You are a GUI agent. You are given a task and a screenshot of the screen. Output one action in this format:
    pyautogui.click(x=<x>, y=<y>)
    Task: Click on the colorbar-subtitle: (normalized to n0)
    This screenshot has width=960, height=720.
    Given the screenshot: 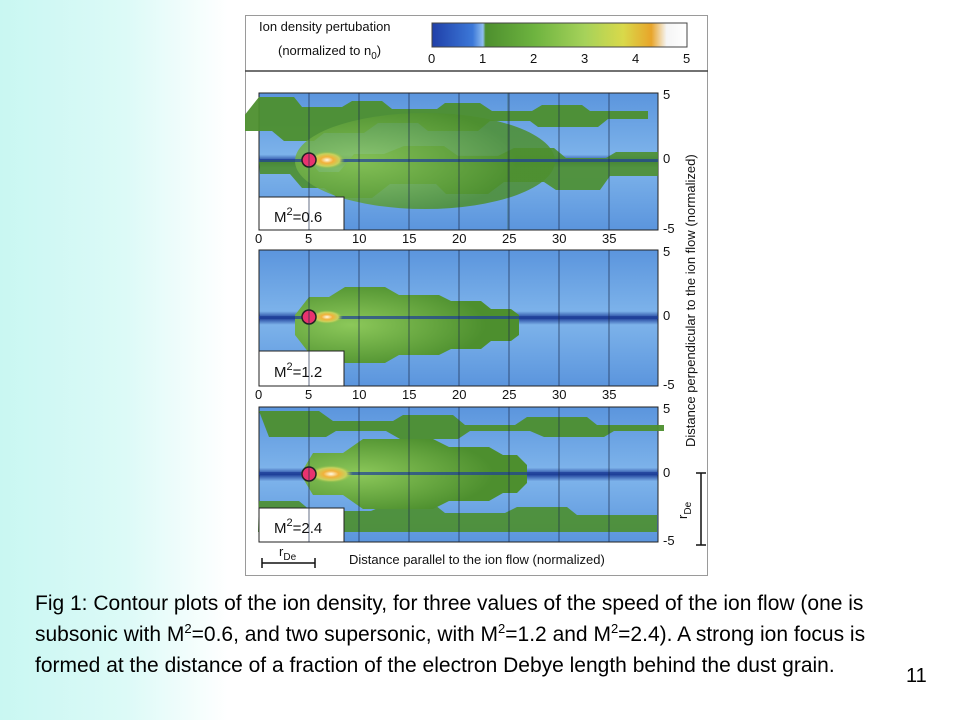 What is the action you would take?
    pyautogui.click(x=329, y=52)
    